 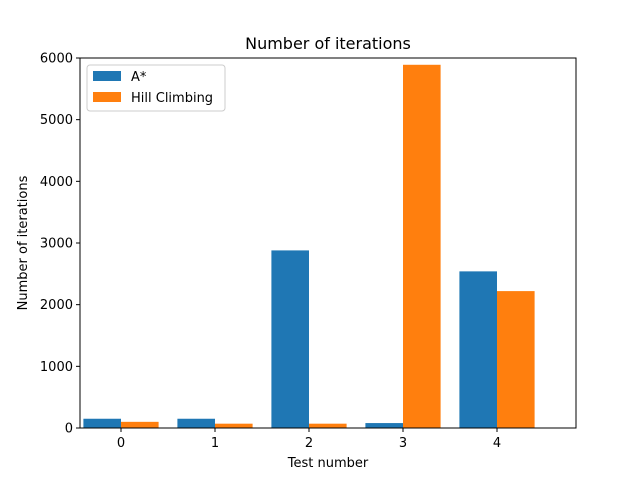 What do you see at coordinates (23, 242) in the screenshot?
I see `y-axis-label: Number of iterations` at bounding box center [23, 242].